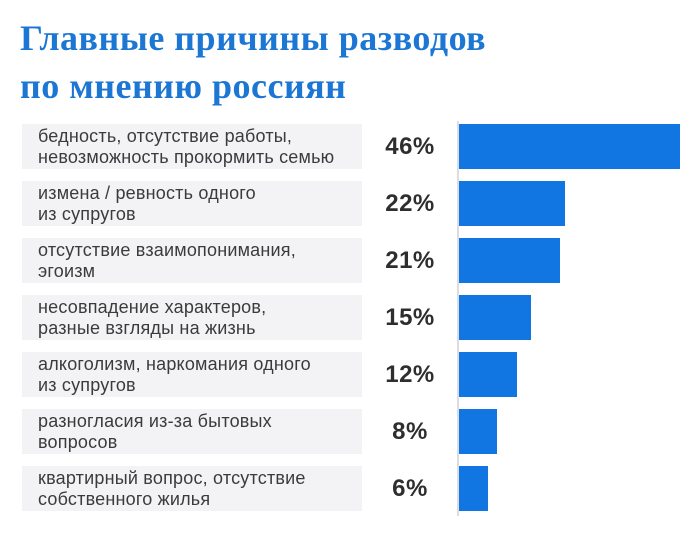 The height and width of the screenshot is (537, 700). I want to click on value-label: 21%, so click(410, 260).